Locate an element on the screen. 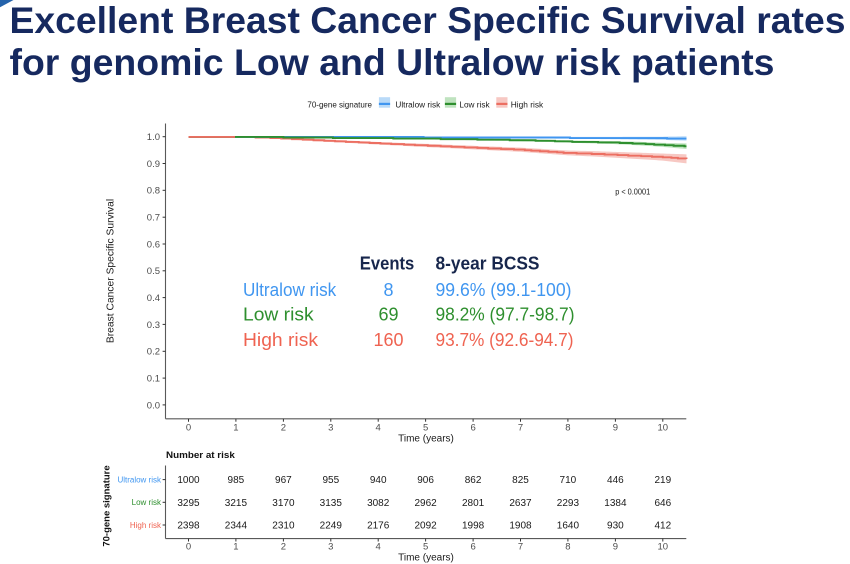 The height and width of the screenshot is (564, 850). svg-text: 2176 is located at coordinates (378, 526).